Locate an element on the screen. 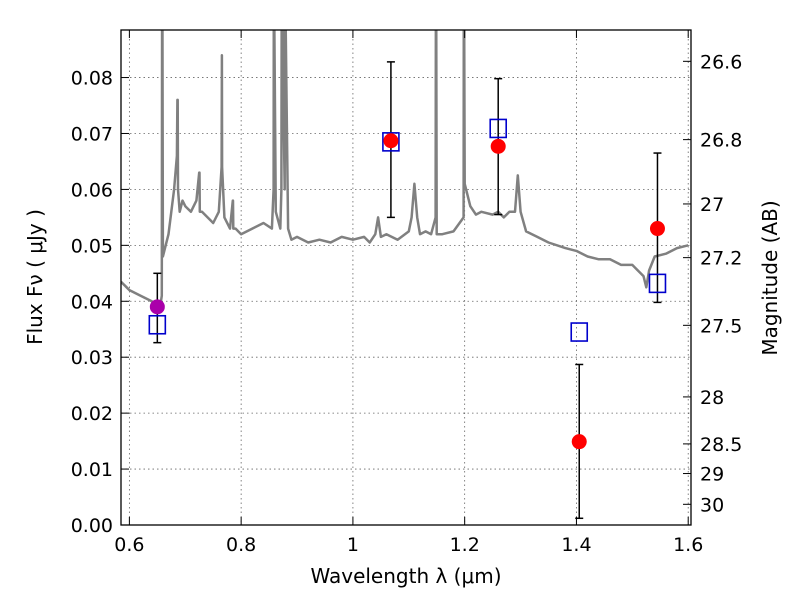  x-tick-label: 0.8 is located at coordinates (241, 545).